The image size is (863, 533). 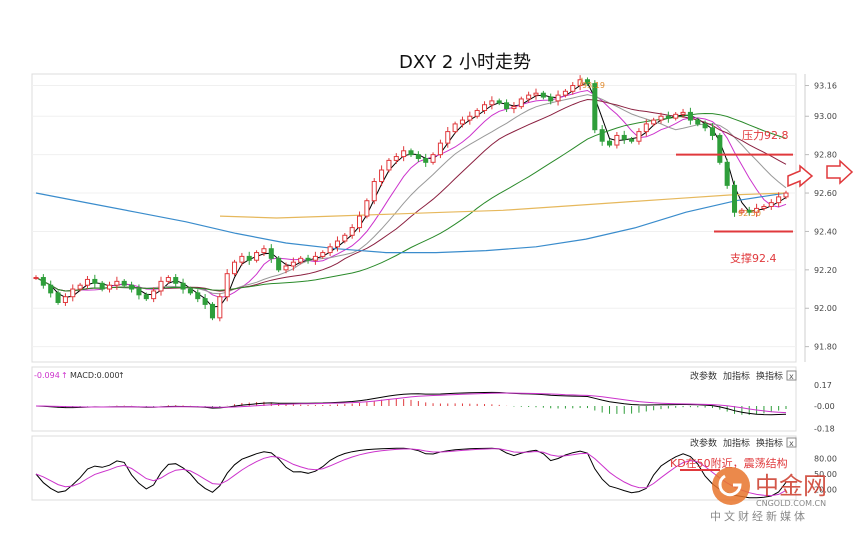 What do you see at coordinates (736, 443) in the screenshot?
I see `kd-menu-add-indicator: 加指标` at bounding box center [736, 443].